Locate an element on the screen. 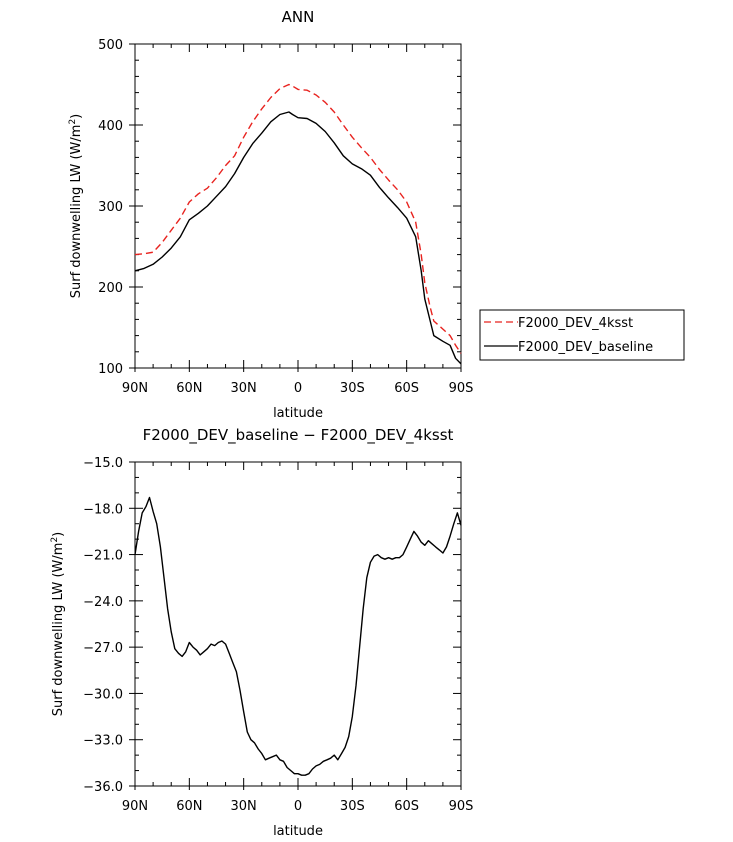 The image size is (733, 842). legend: F2000_DEV_4ksst F2000_DEV_baseline is located at coordinates (582, 335).